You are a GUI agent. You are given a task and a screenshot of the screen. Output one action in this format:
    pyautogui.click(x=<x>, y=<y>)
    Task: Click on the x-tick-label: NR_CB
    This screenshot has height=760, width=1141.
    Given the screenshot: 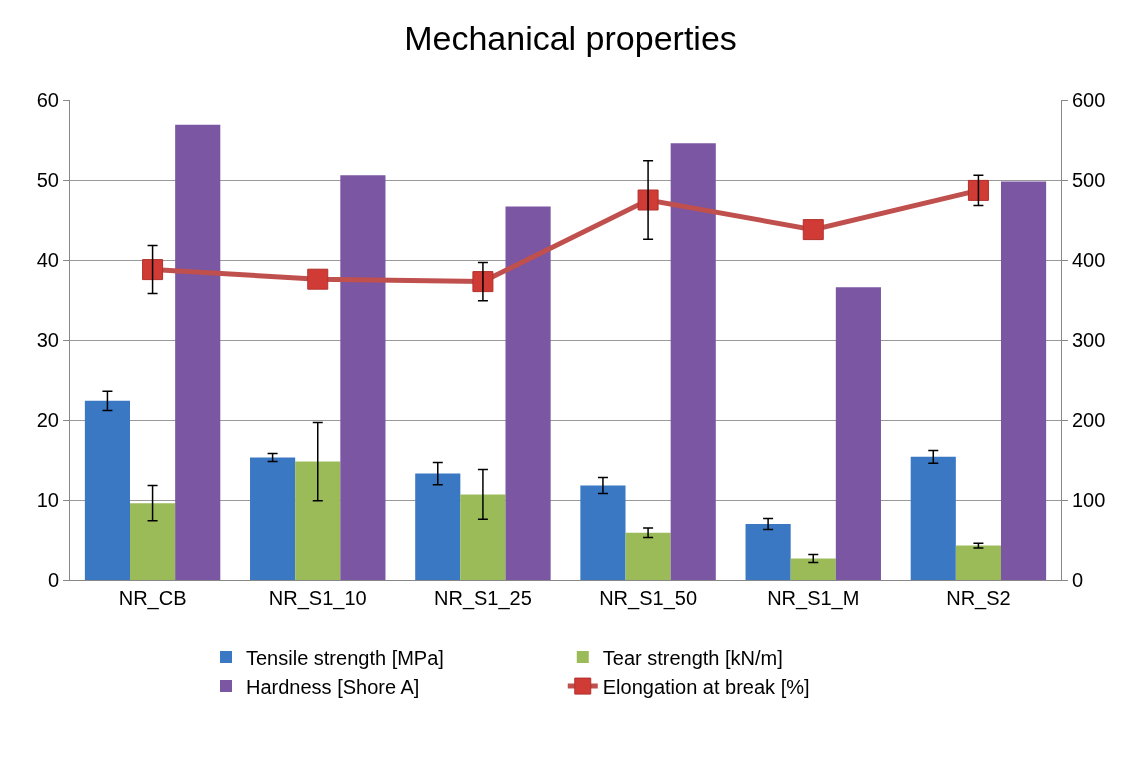 What is the action you would take?
    pyautogui.click(x=152, y=598)
    